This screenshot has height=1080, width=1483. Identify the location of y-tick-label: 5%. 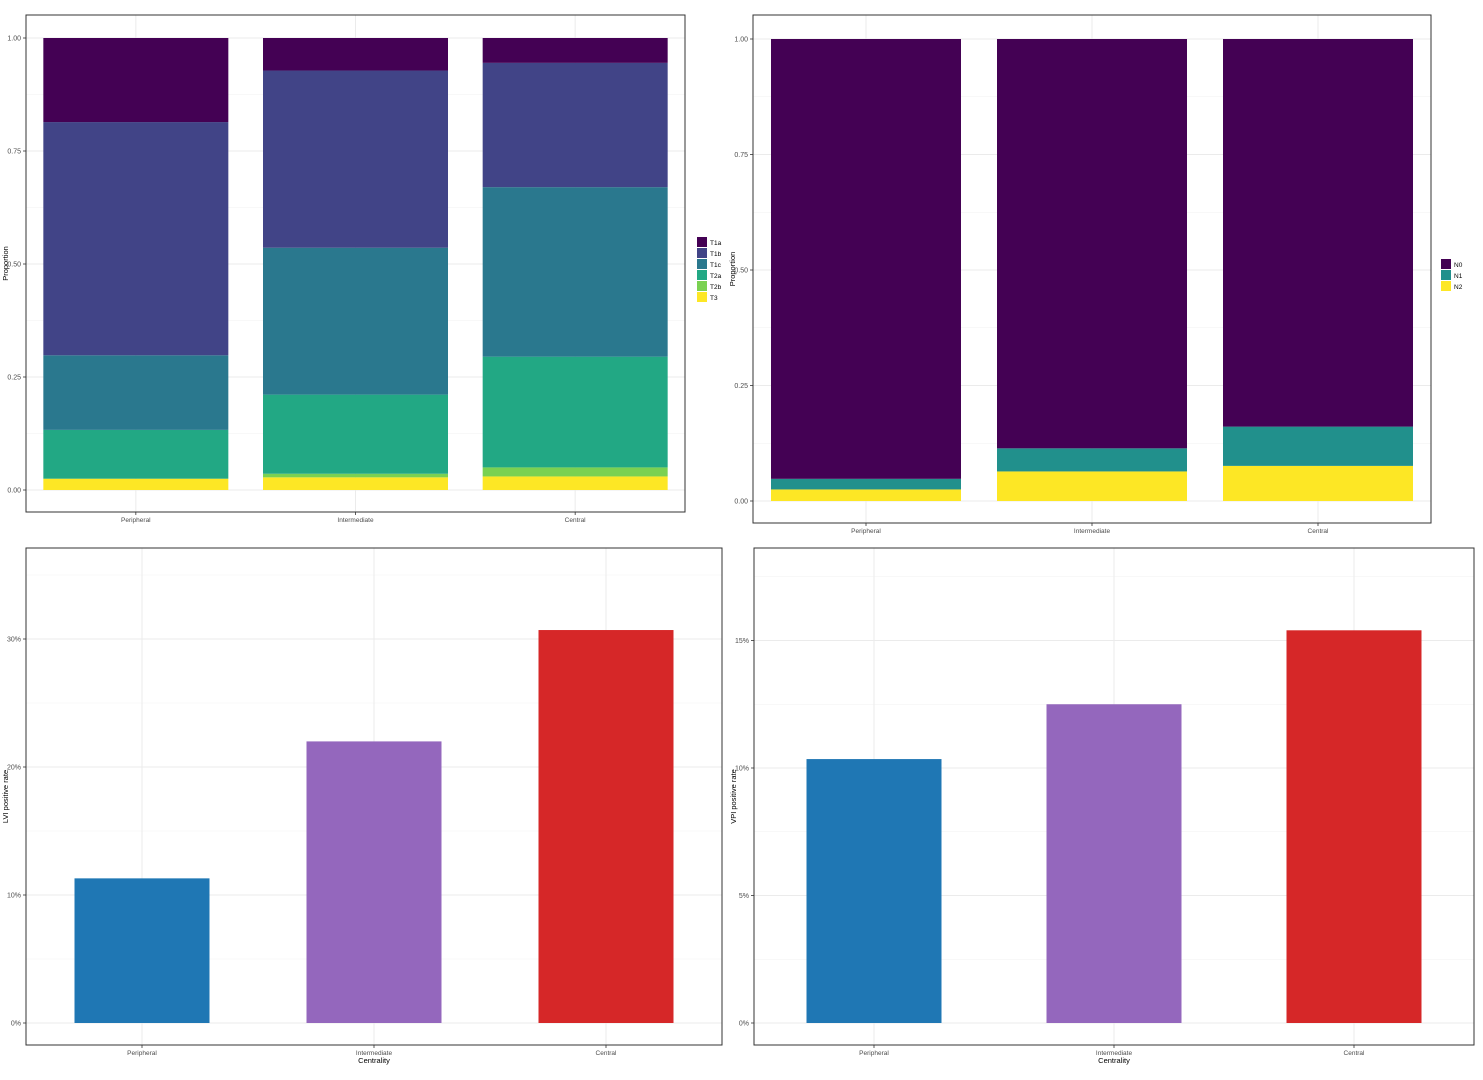
(744, 896).